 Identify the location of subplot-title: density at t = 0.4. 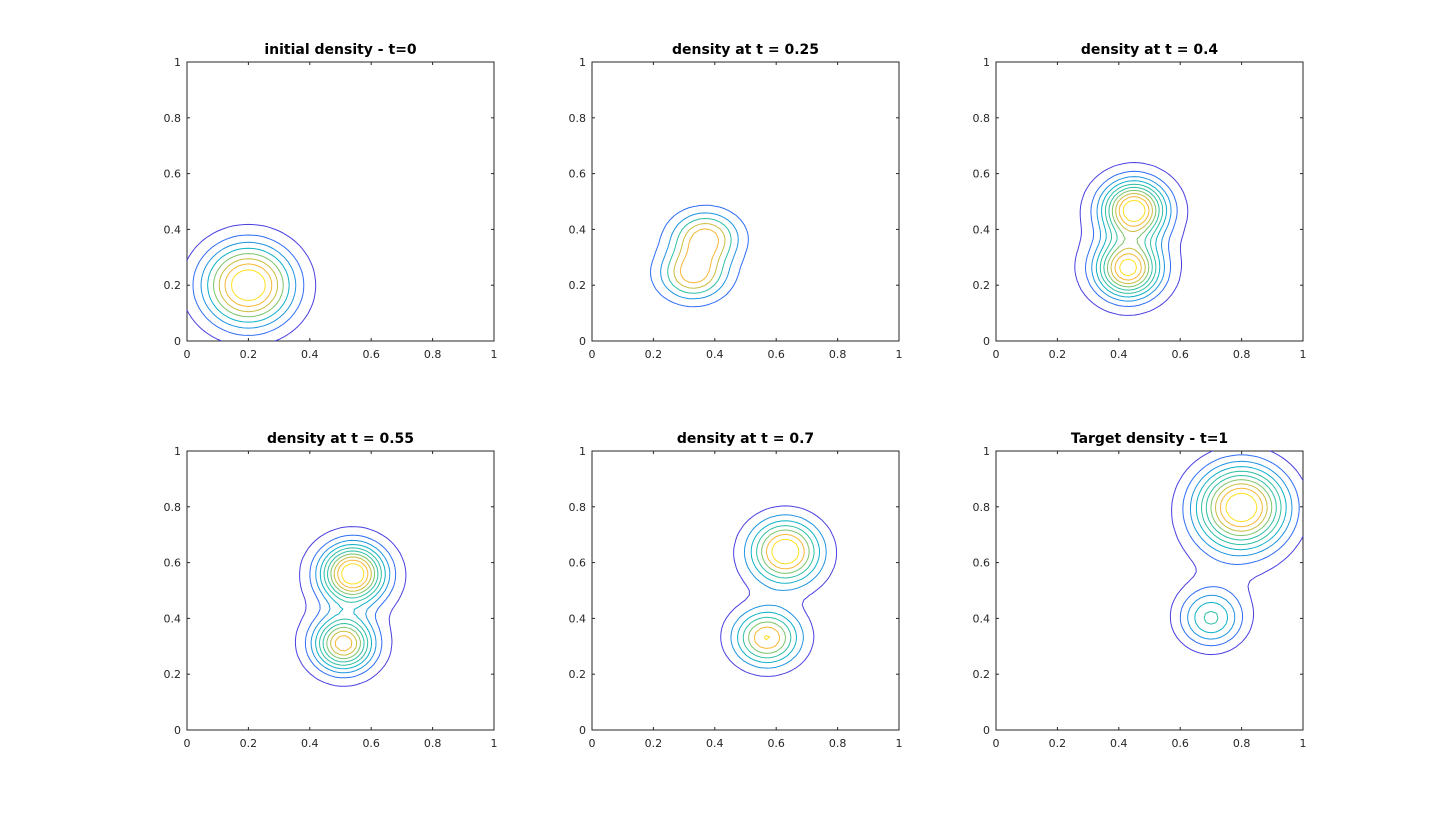
(1150, 50).